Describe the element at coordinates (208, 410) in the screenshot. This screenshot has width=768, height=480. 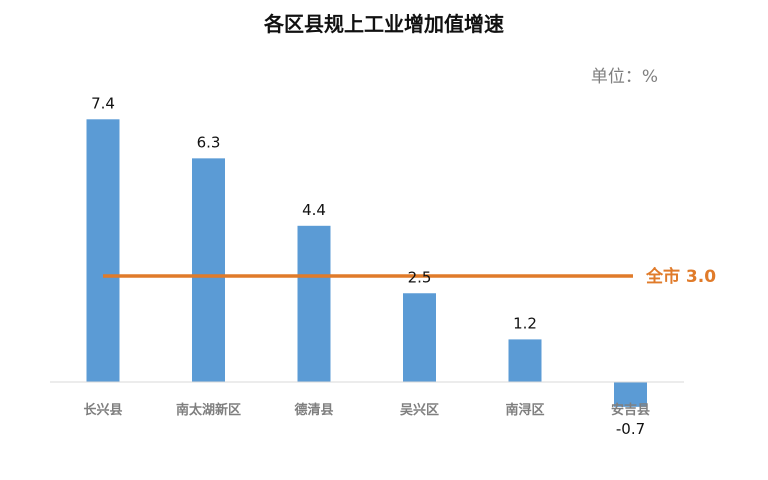
I see `x-tick-label: 南太湖新区` at that location.